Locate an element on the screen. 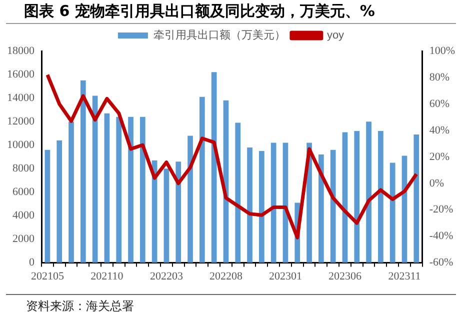  legend-label: yoy is located at coordinates (335, 36).